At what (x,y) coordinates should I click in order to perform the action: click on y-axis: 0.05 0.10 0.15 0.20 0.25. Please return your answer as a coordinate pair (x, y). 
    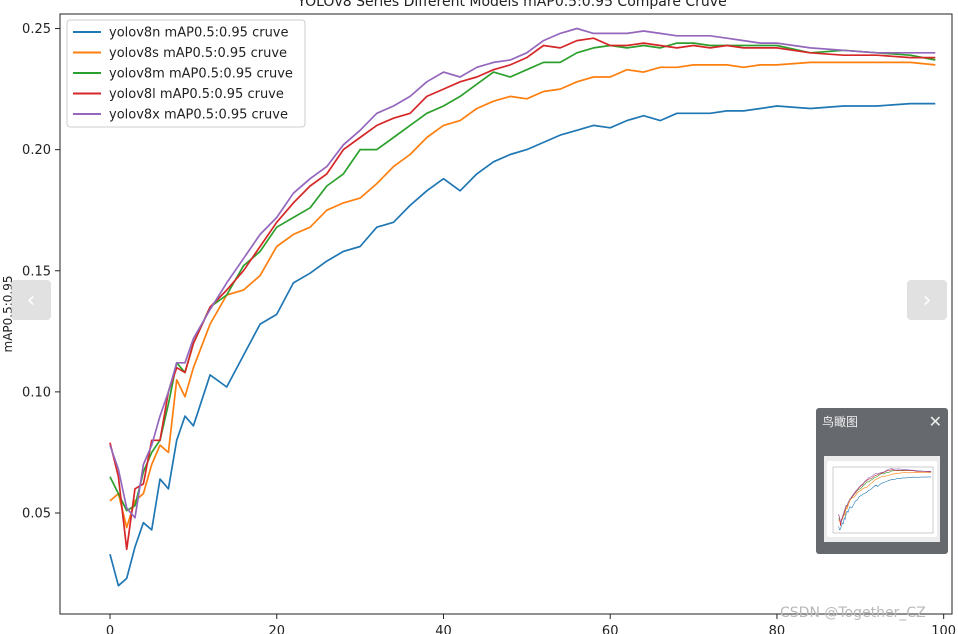
    Looking at the image, I should click on (41, 271).